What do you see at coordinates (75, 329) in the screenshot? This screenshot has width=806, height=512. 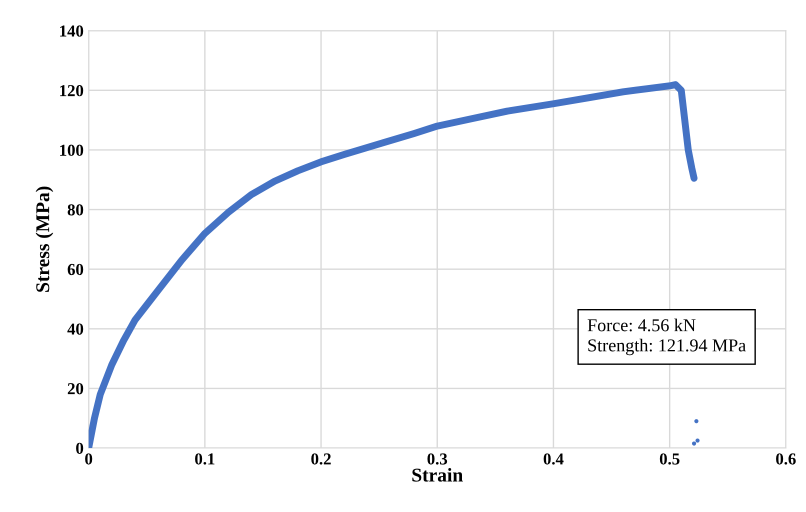 I see `y-tick-label: 40` at bounding box center [75, 329].